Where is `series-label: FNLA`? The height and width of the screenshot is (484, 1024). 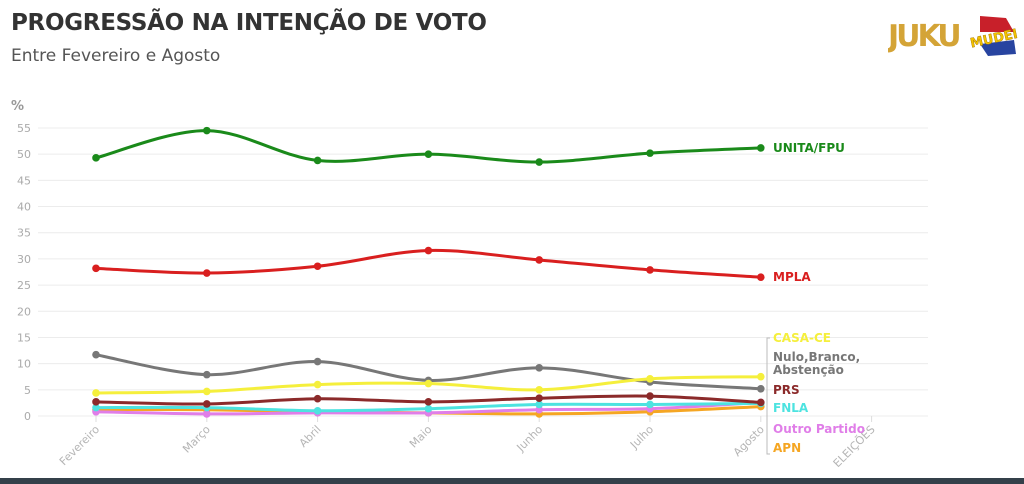
series-label: FNLA is located at coordinates (791, 408).